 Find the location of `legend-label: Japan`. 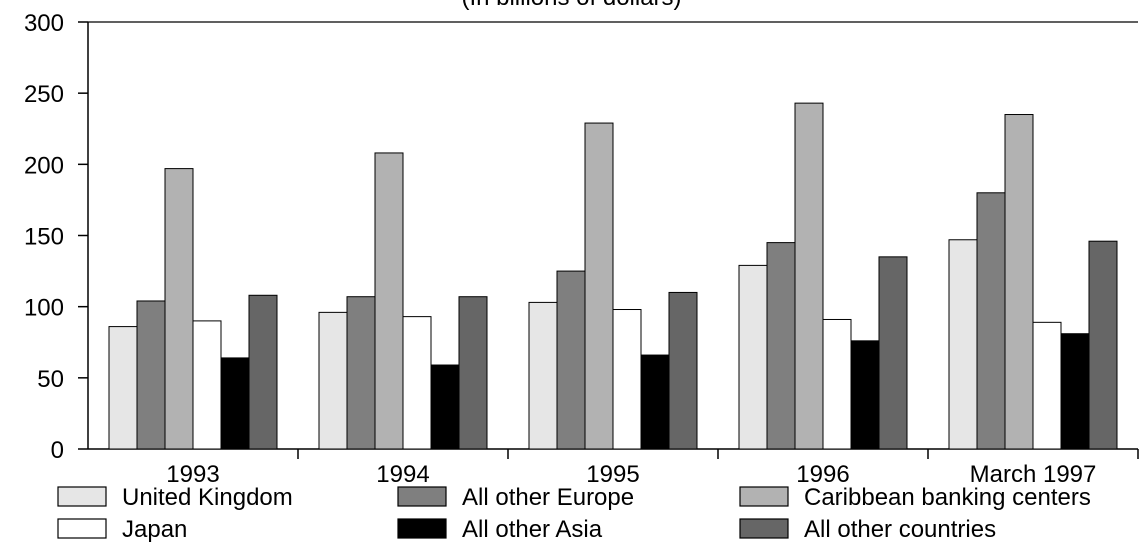

legend-label: Japan is located at coordinates (154, 529).